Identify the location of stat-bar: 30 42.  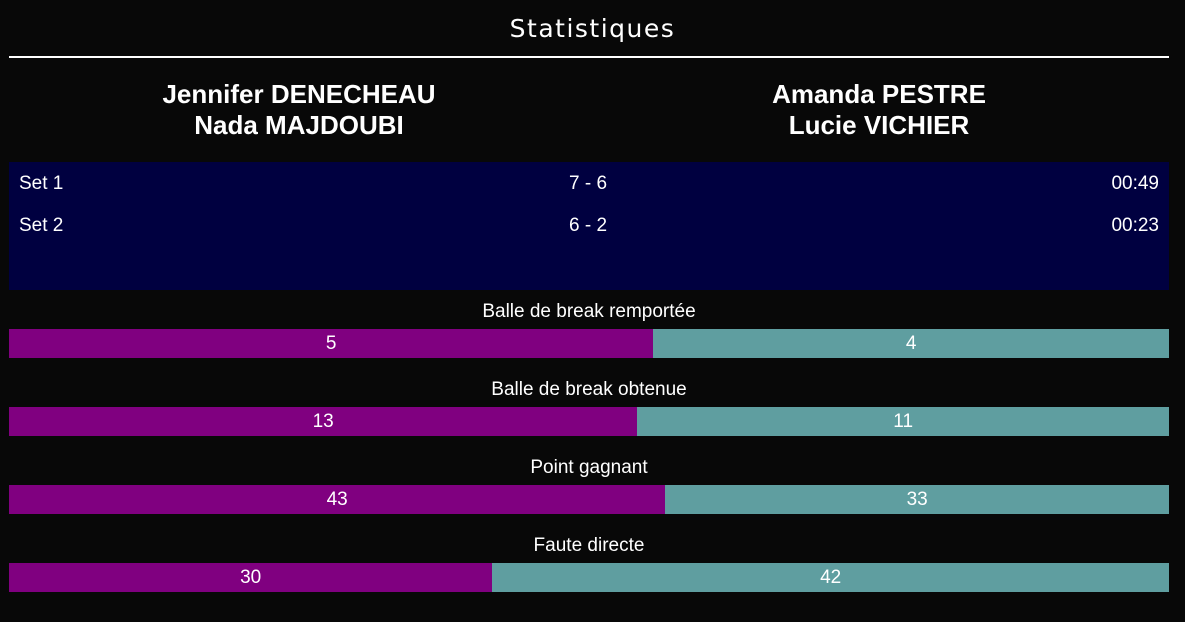
(589, 577).